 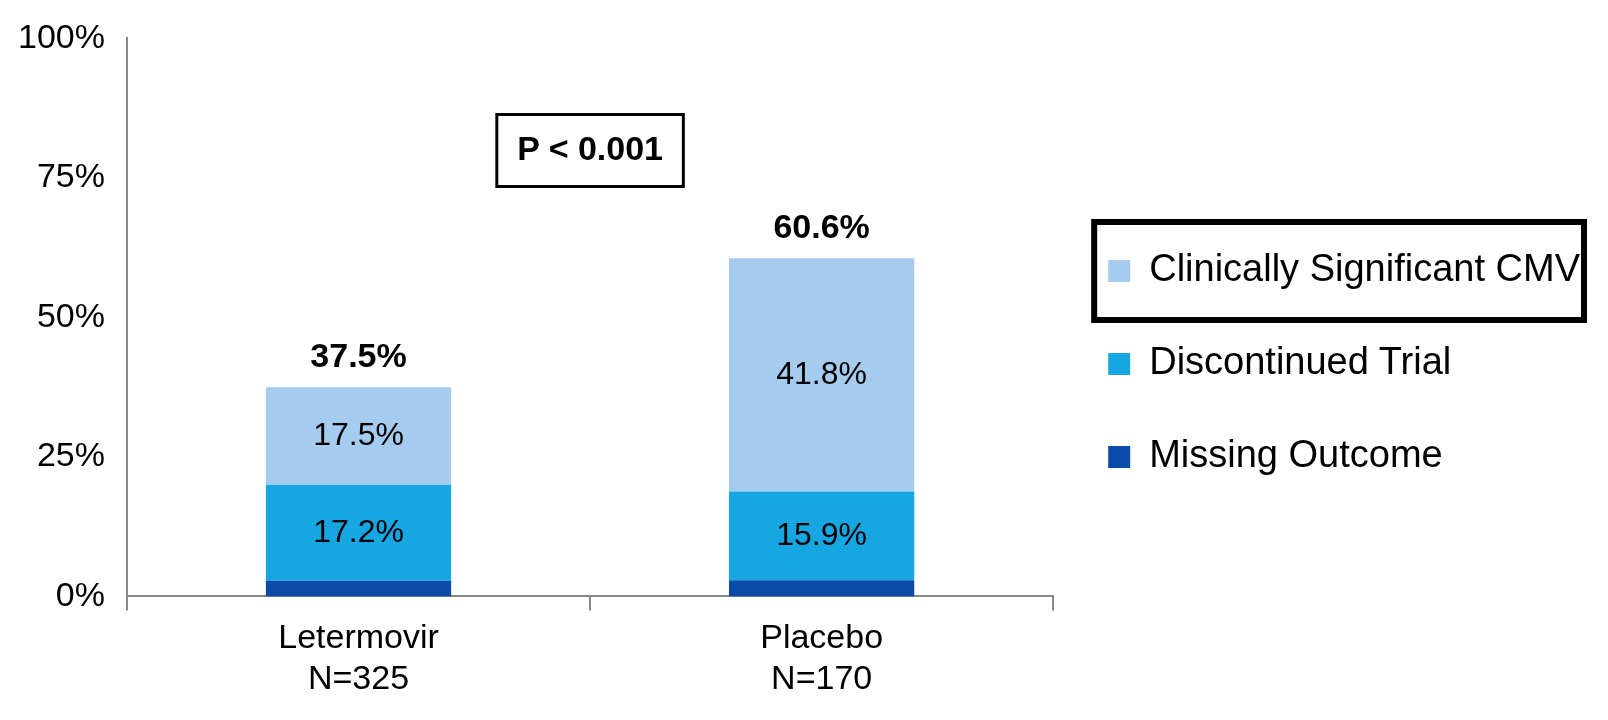 I want to click on data-label: 17.5%, so click(x=358, y=433).